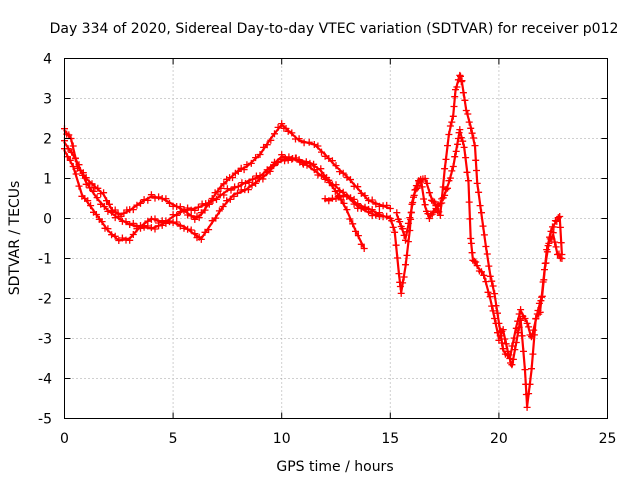  Describe the element at coordinates (45, 380) in the screenshot. I see `y-tick-label: -4` at that location.